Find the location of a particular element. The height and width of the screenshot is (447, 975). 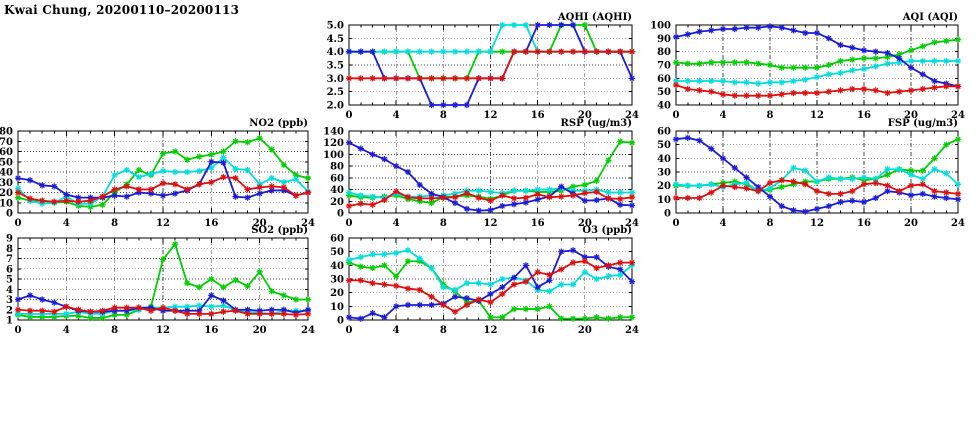

y-tick-label: 2.0 is located at coordinates (335, 106).